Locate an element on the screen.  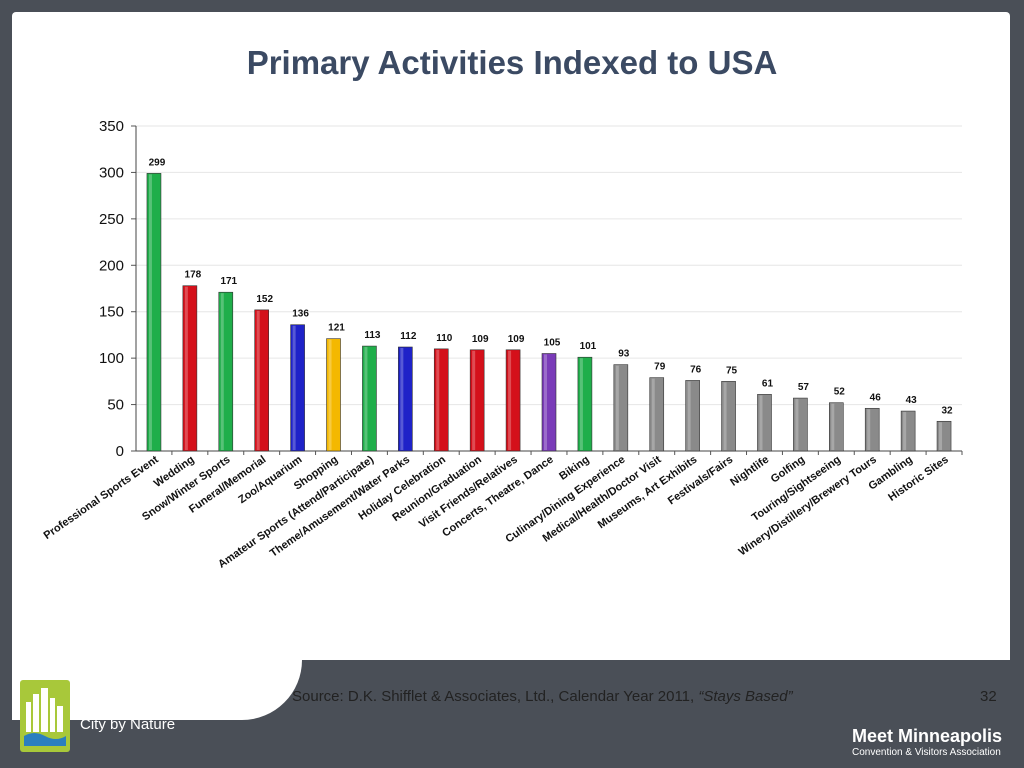
source-italic: “Stays Based” is located at coordinates (745, 696).